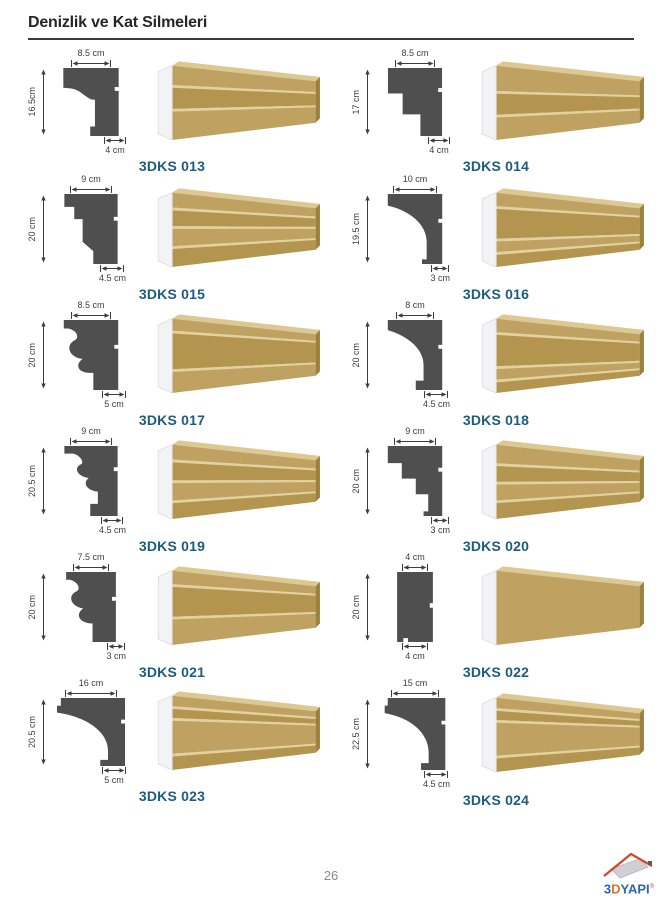  Describe the element at coordinates (172, 796) in the screenshot. I see `product-code: 3DKS 023` at that location.